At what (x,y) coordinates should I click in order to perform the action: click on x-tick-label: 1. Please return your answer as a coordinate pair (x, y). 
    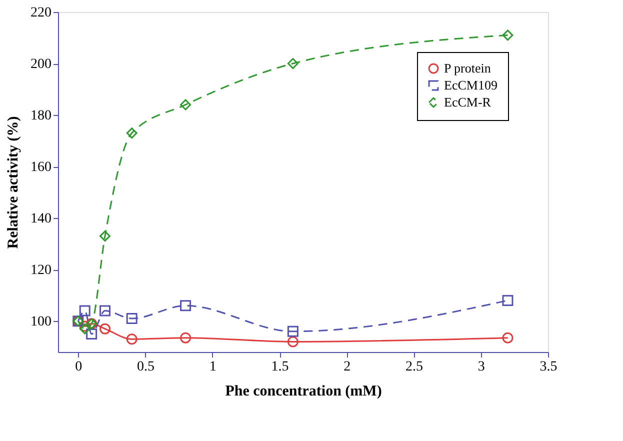
    Looking at the image, I should click on (212, 367).